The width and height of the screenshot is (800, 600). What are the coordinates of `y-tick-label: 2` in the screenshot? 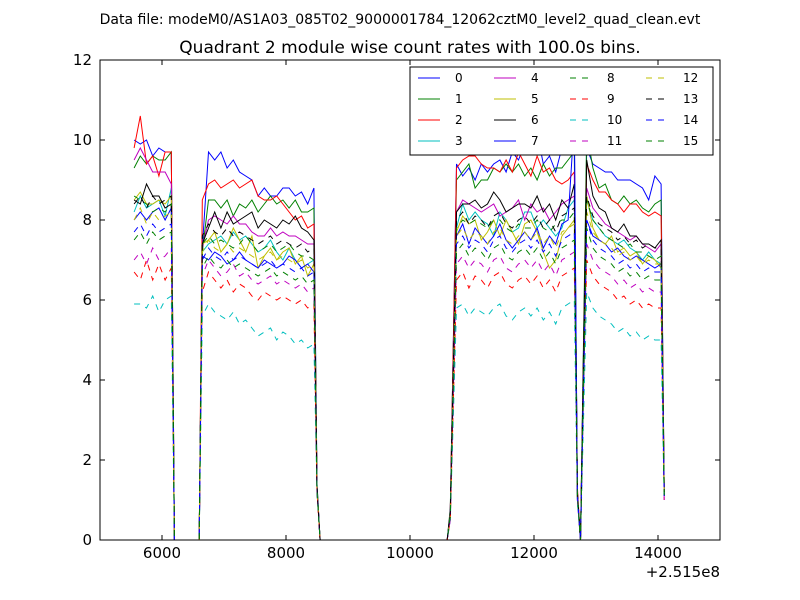 It's located at (87, 460).